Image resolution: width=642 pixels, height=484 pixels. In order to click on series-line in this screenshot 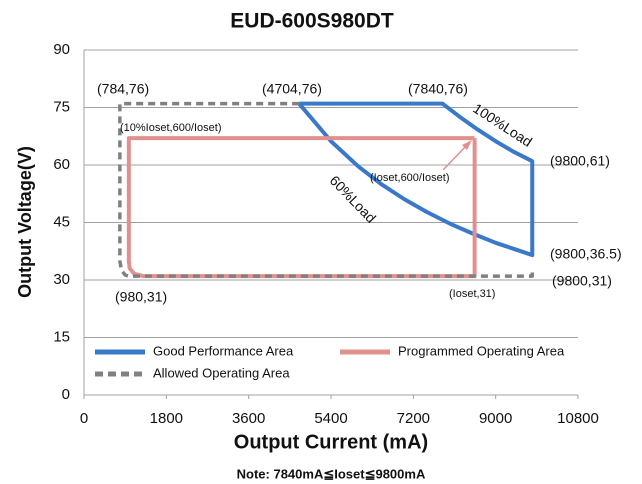, I will do `click(416, 179)`.